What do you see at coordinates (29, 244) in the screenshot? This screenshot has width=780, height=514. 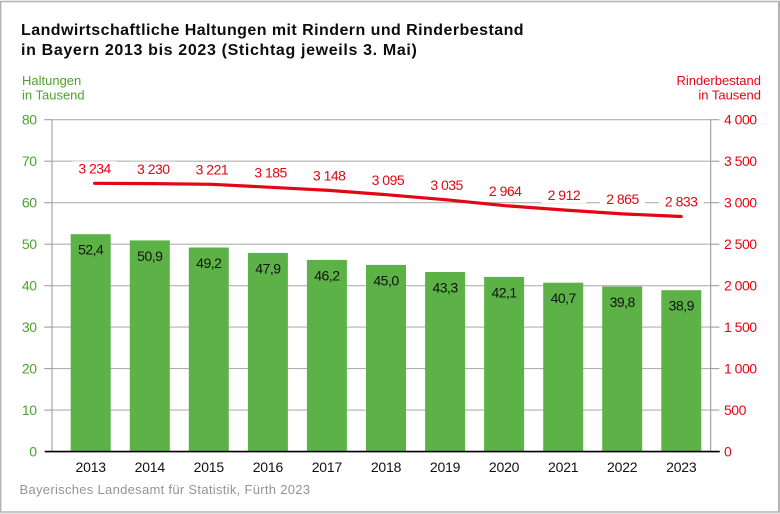 I see `svg-text: 50` at bounding box center [29, 244].